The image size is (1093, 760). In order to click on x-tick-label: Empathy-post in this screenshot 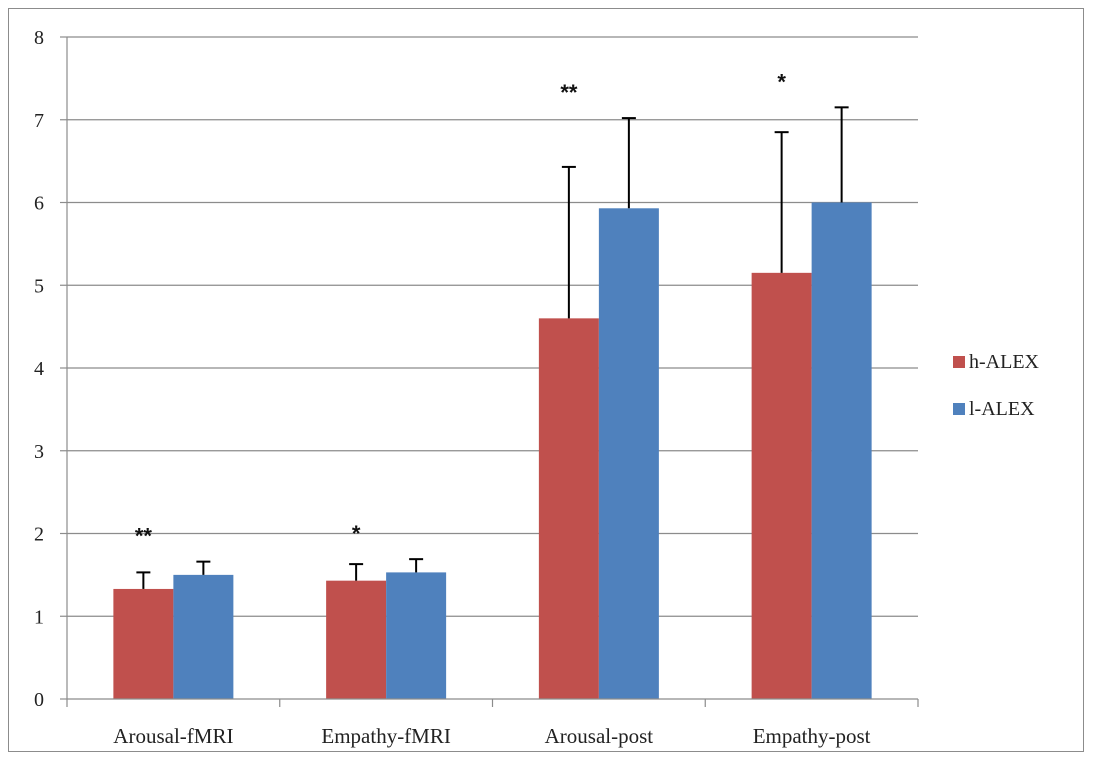, I will do `click(812, 736)`.